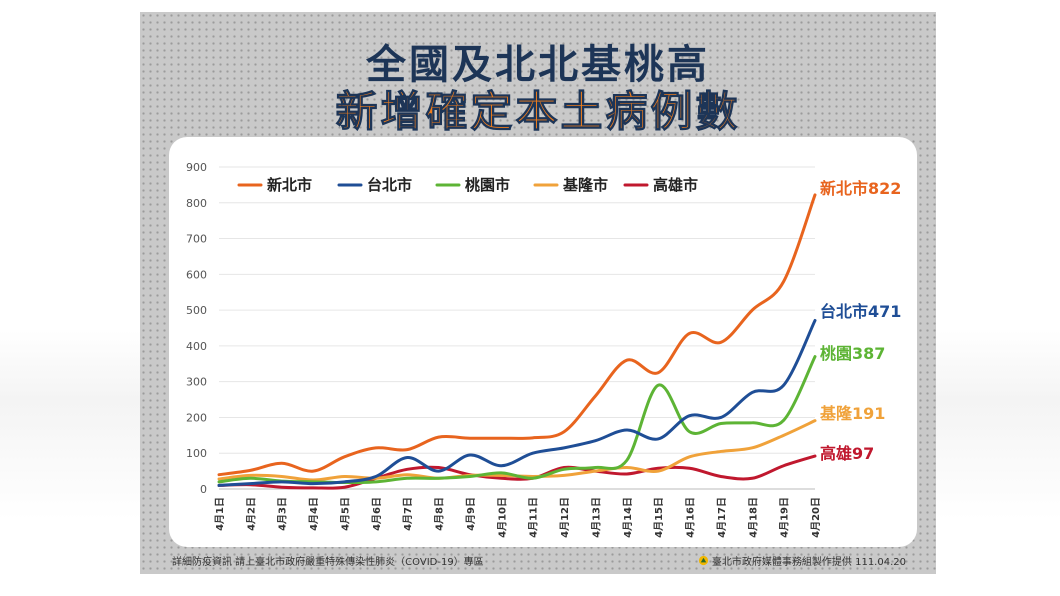 This screenshot has width=1060, height=596. What do you see at coordinates (852, 413) in the screenshot?
I see `end-label-3: 基隆191` at bounding box center [852, 413].